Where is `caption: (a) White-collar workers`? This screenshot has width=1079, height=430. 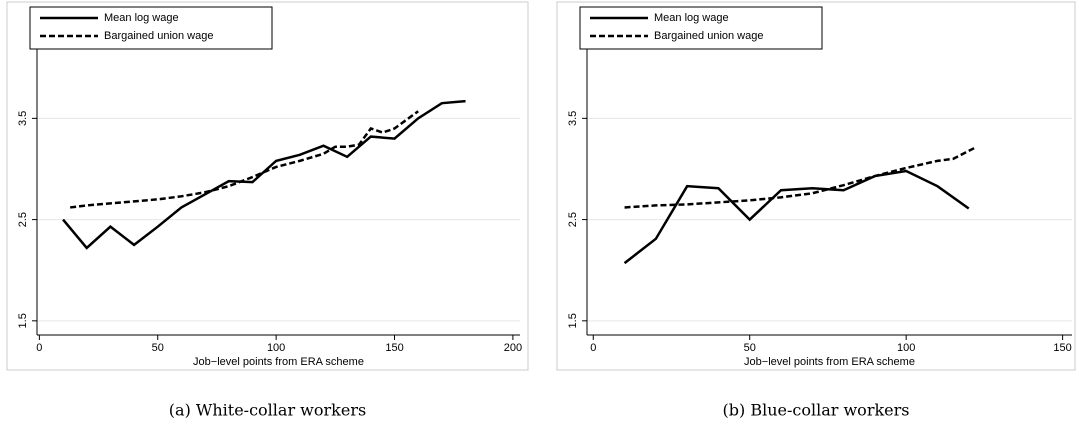 caption: (a) White-collar workers is located at coordinates (267, 410).